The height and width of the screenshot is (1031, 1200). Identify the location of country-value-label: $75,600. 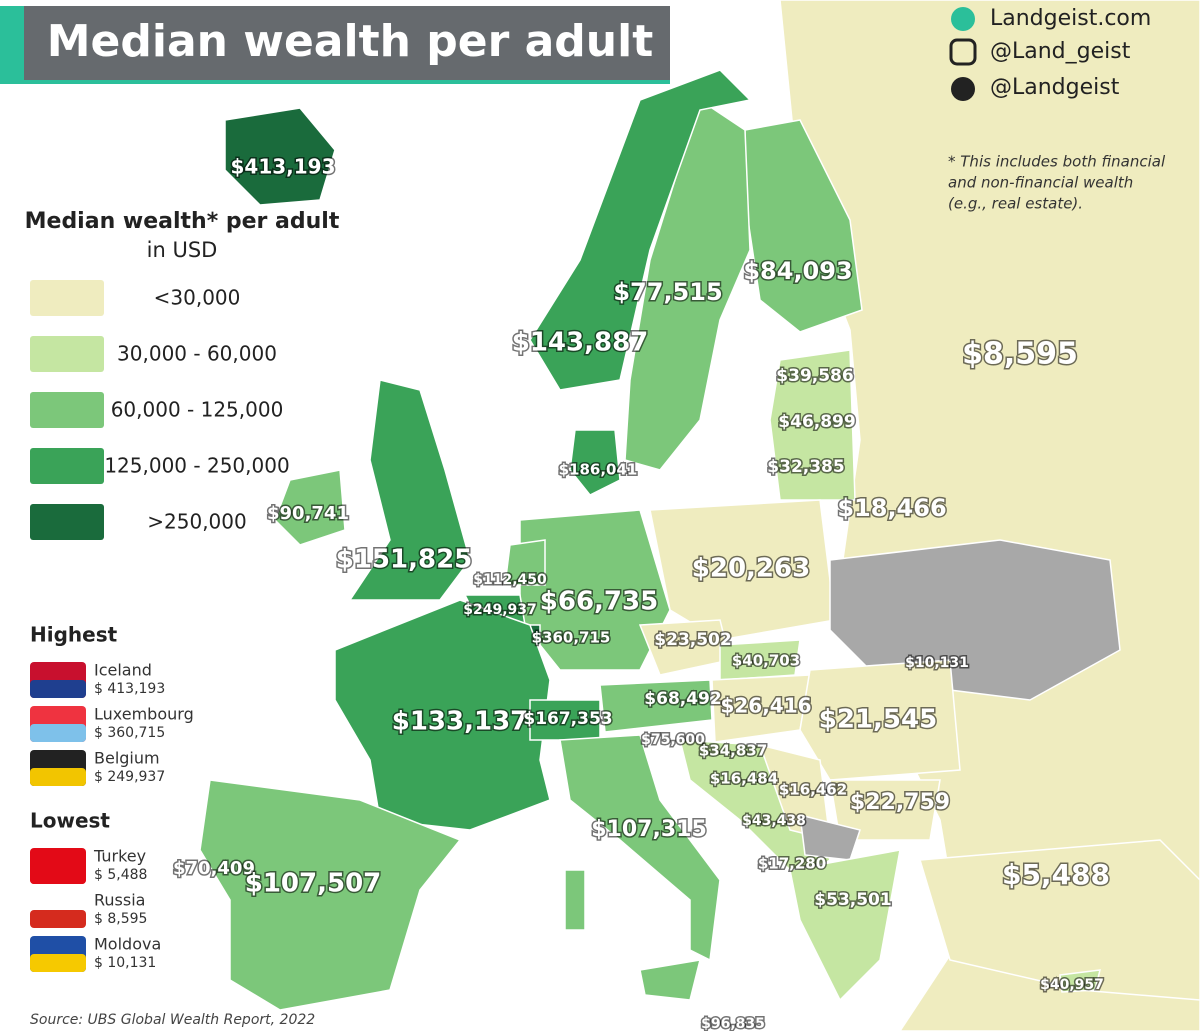
(673, 740).